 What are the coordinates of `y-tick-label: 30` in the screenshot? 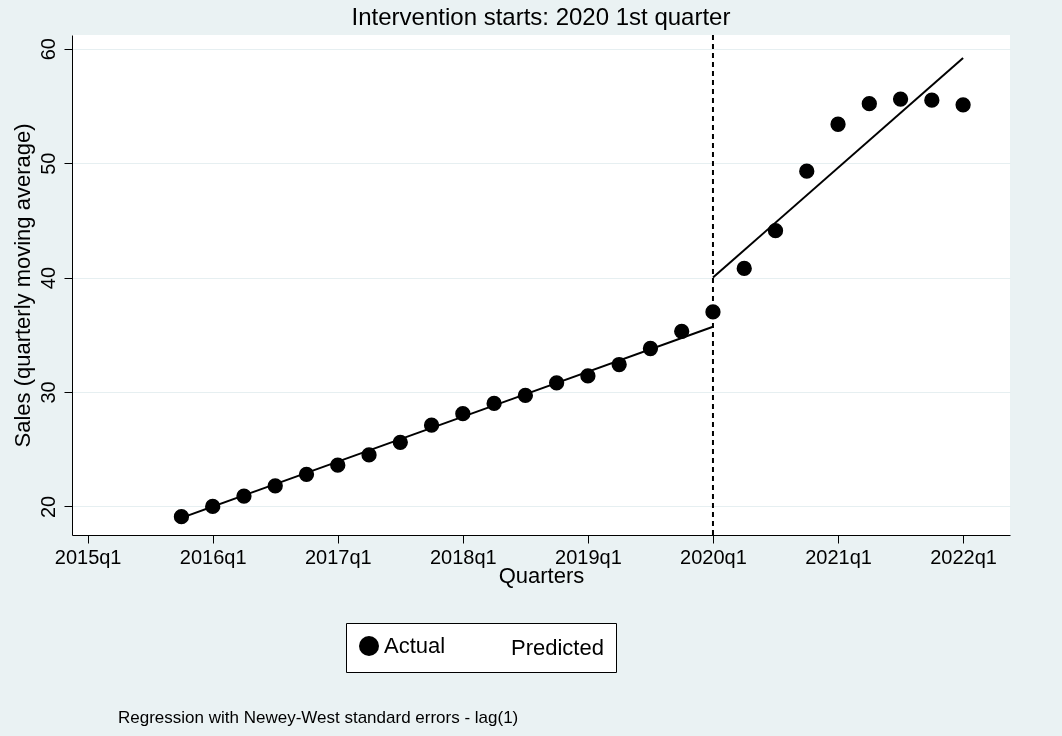 It's located at (47, 392).